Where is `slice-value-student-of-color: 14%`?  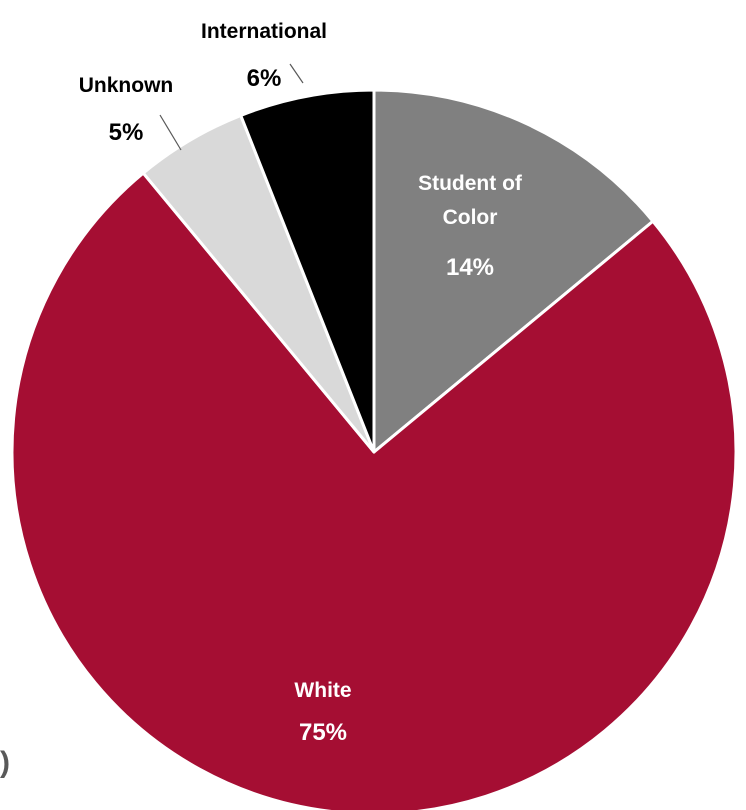 slice-value-student-of-color: 14% is located at coordinates (470, 267).